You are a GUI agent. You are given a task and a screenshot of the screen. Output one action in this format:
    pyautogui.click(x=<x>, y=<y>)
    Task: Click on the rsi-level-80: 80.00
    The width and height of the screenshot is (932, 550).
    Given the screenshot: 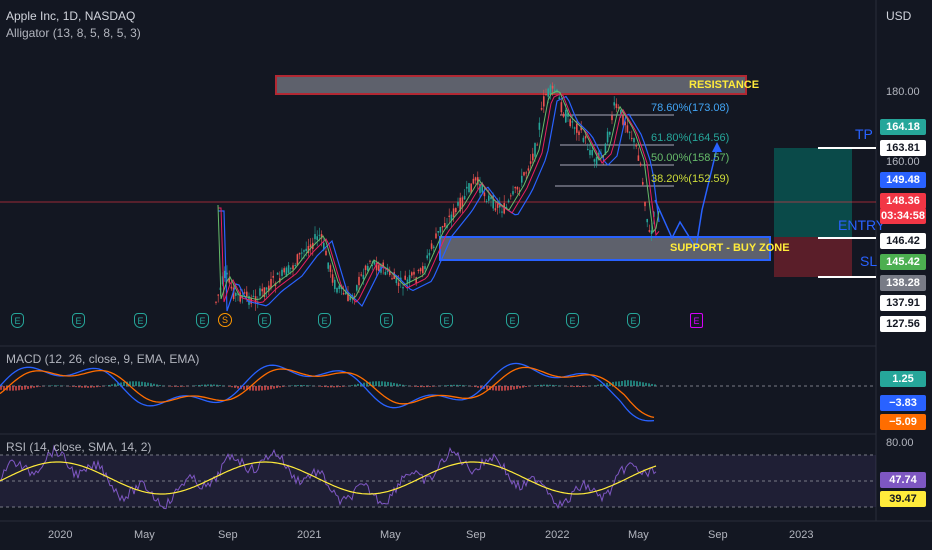 What is the action you would take?
    pyautogui.click(x=900, y=443)
    